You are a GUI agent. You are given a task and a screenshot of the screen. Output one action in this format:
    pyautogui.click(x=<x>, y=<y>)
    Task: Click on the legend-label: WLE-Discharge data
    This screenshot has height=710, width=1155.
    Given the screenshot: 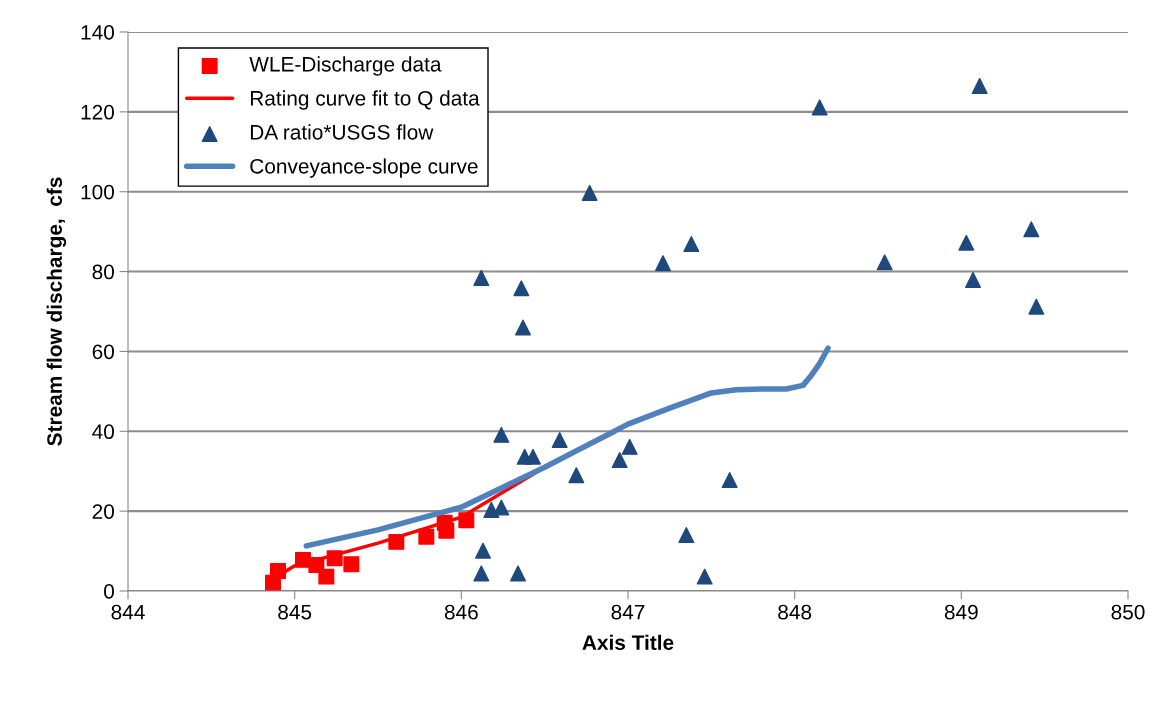 What is the action you would take?
    pyautogui.click(x=345, y=66)
    